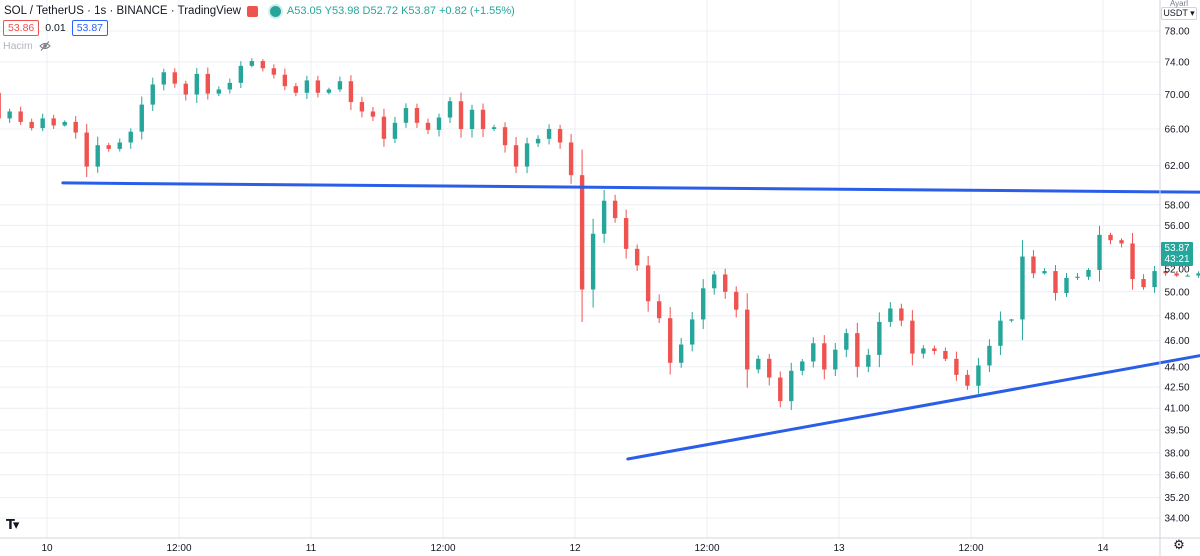 The image size is (1200, 556). I want to click on y-tick-label: 44.00, so click(1176, 367).